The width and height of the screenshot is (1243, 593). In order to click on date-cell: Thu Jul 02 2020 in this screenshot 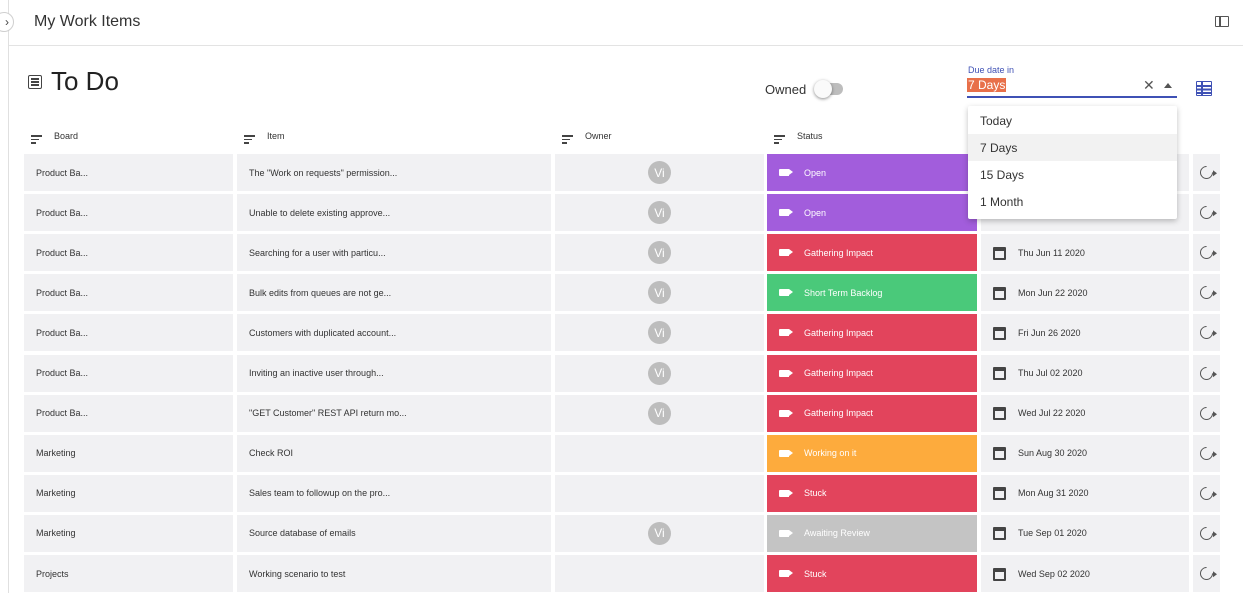, I will do `click(1085, 373)`.